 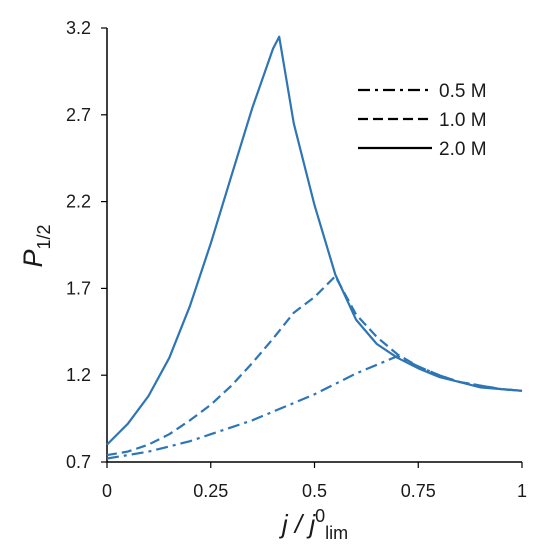 What do you see at coordinates (78, 375) in the screenshot?
I see `y-tick-label: 1.2` at bounding box center [78, 375].